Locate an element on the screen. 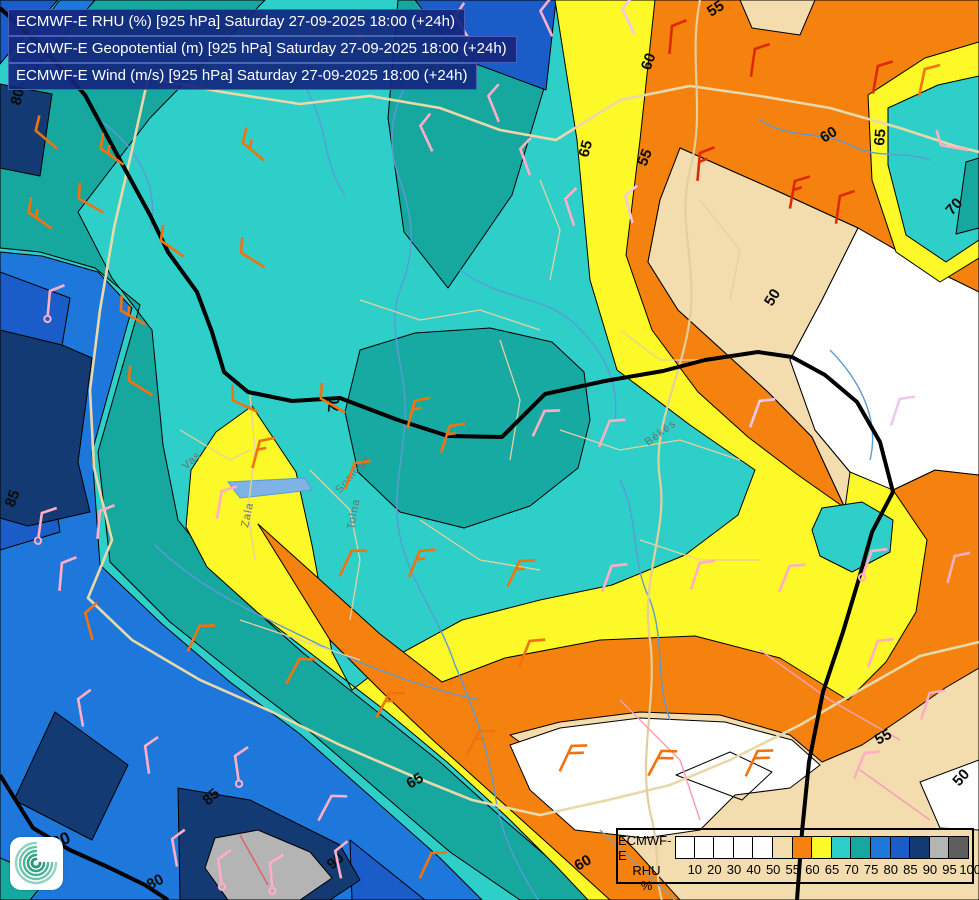  rh-band-70-75-center is located at coordinates (467, 428).